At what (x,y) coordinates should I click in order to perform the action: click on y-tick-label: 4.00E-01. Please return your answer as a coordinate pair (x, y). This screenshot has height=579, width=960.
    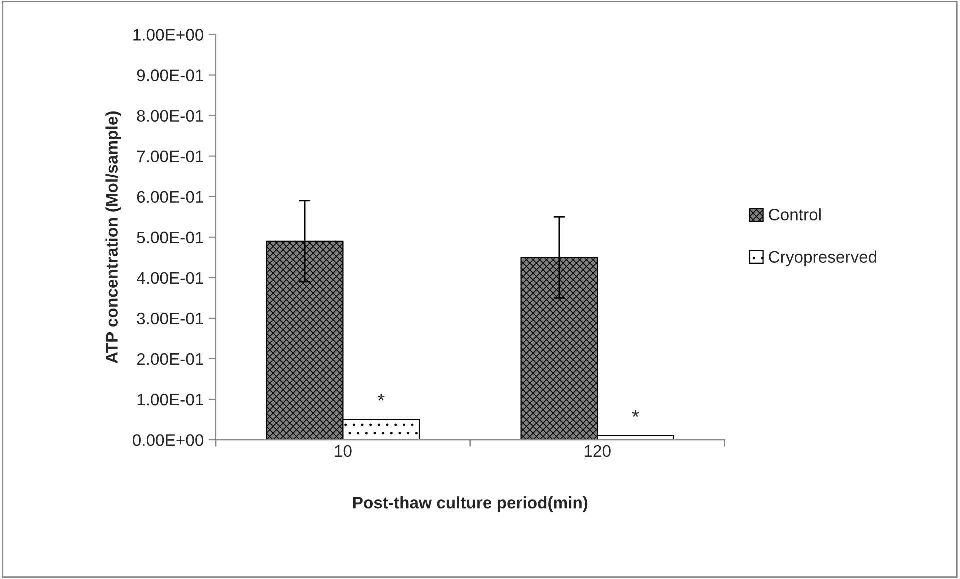
    Looking at the image, I should click on (170, 278).